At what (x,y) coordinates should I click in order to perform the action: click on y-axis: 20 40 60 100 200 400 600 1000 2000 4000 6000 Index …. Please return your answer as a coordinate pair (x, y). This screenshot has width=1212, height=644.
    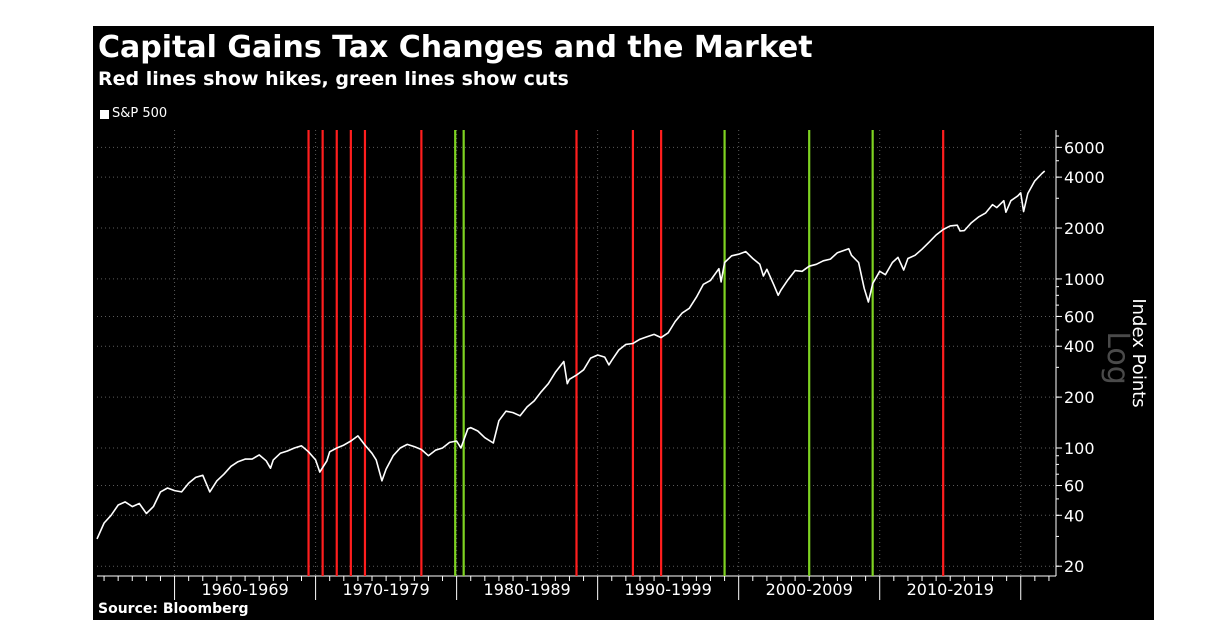
    Looking at the image, I should click on (1102, 353).